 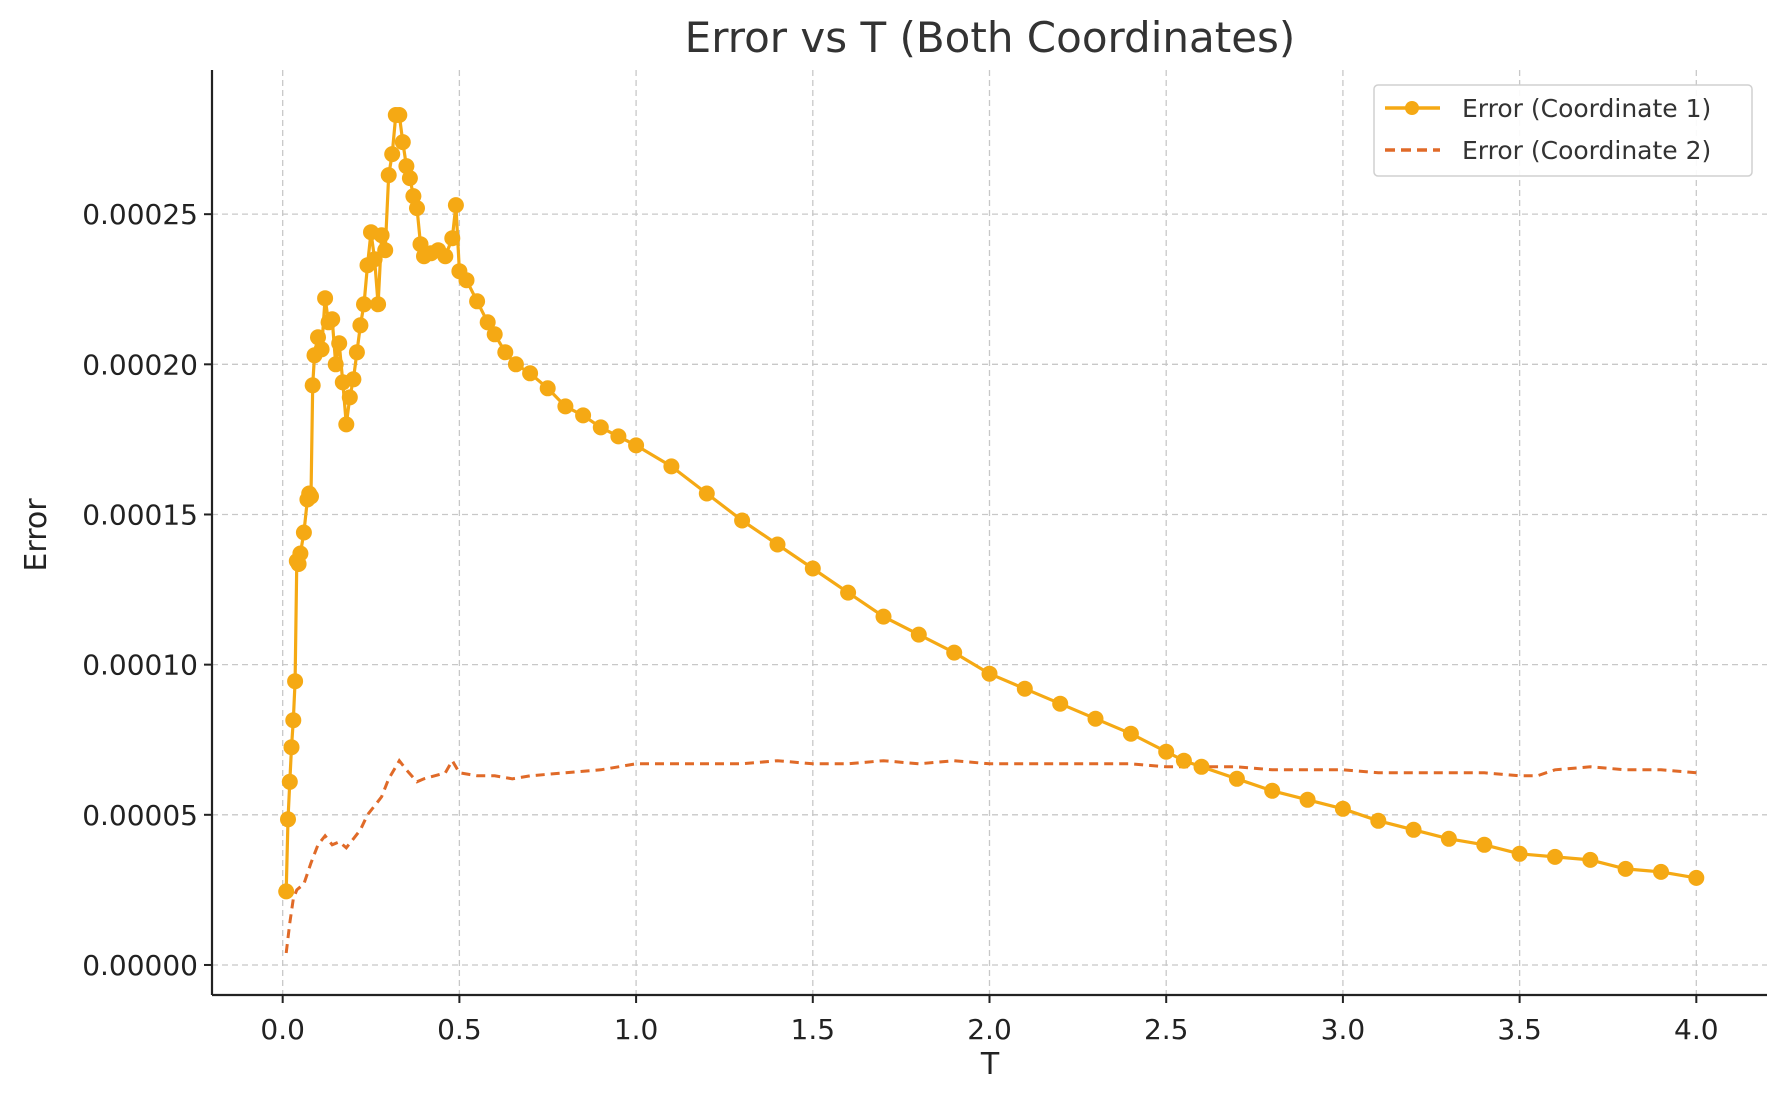 I want to click on legend-box, so click(x=1563, y=130).